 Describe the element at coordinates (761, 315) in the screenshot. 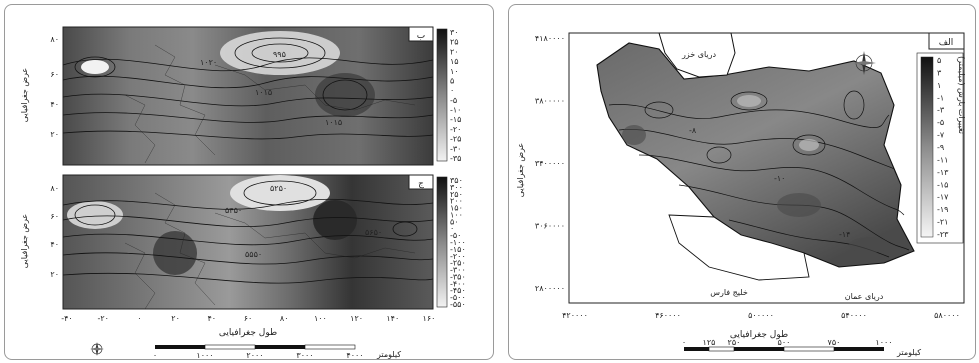

I see `x-tick-label: ۵۰۰۰۰۰` at that location.